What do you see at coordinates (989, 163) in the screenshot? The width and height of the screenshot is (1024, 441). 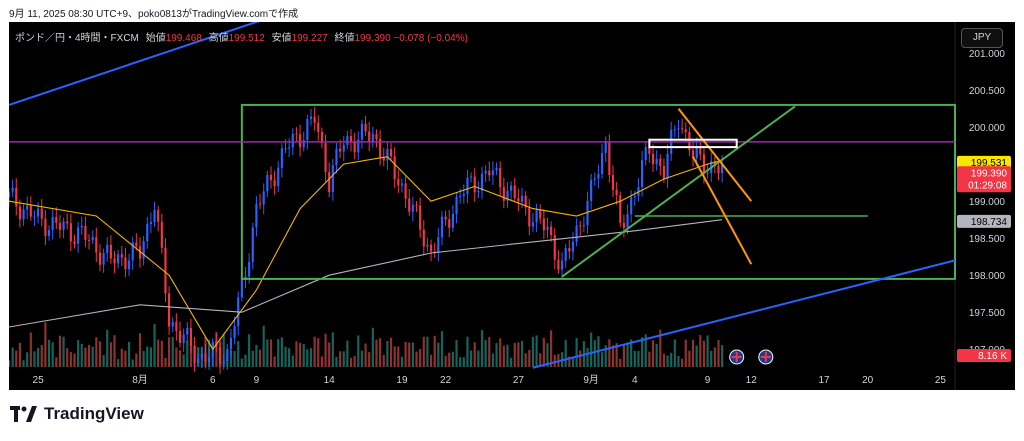 I see `price-label-0: 199.531` at bounding box center [989, 163].